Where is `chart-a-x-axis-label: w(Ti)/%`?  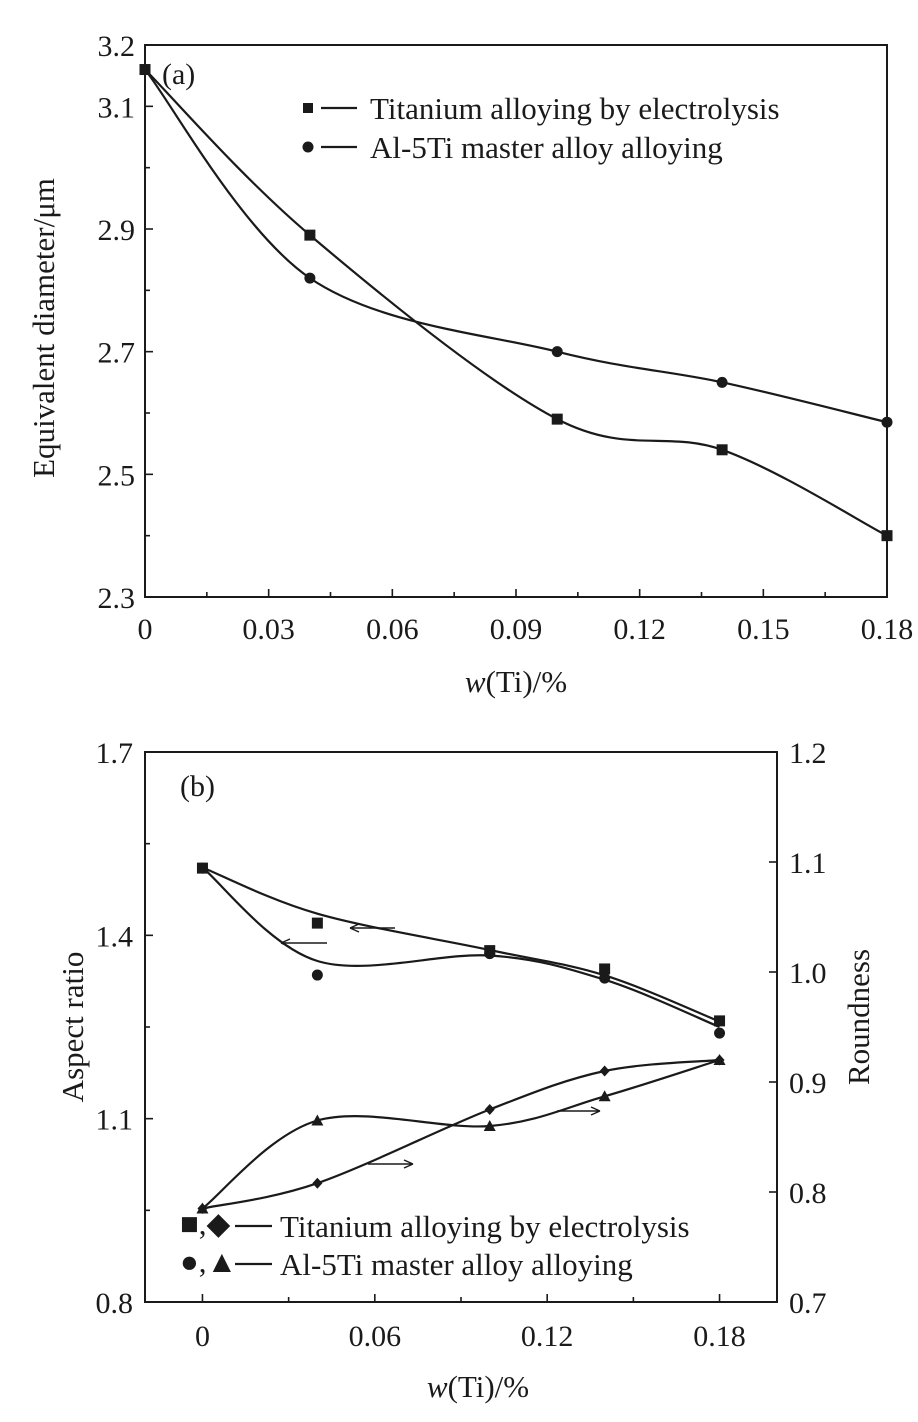 chart-a-x-axis-label: w(Ti)/% is located at coordinates (516, 681).